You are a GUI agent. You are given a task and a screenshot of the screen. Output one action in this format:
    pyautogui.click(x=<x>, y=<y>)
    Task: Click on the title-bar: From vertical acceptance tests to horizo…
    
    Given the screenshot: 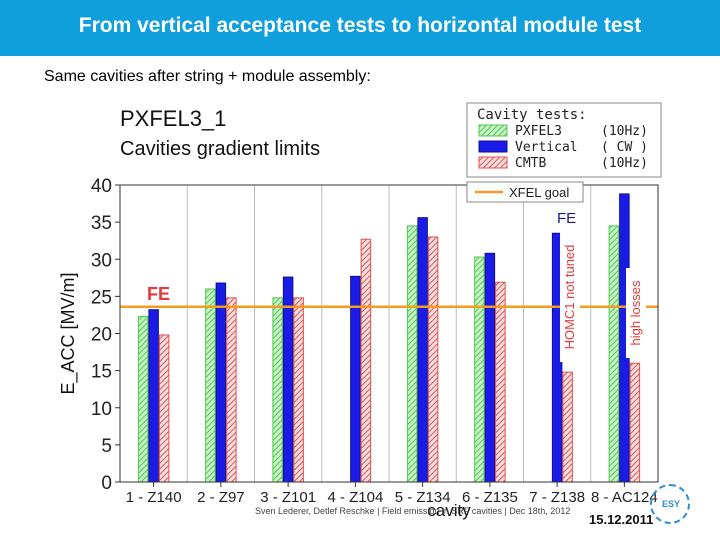 What is the action you would take?
    pyautogui.click(x=360, y=28)
    